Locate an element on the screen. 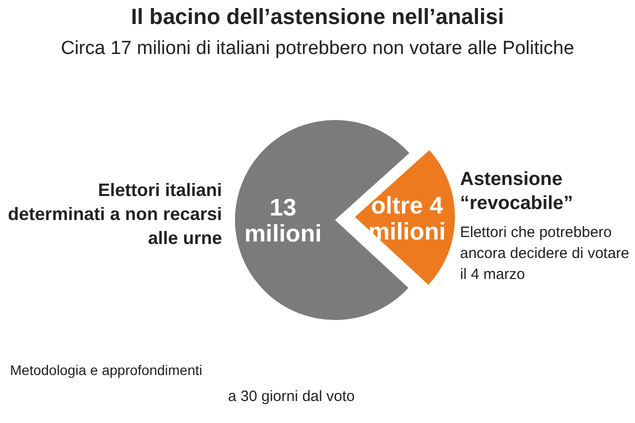 The height and width of the screenshot is (423, 635). chart-title: Il bacino dell’astensione nell’analisi is located at coordinates (317, 17).